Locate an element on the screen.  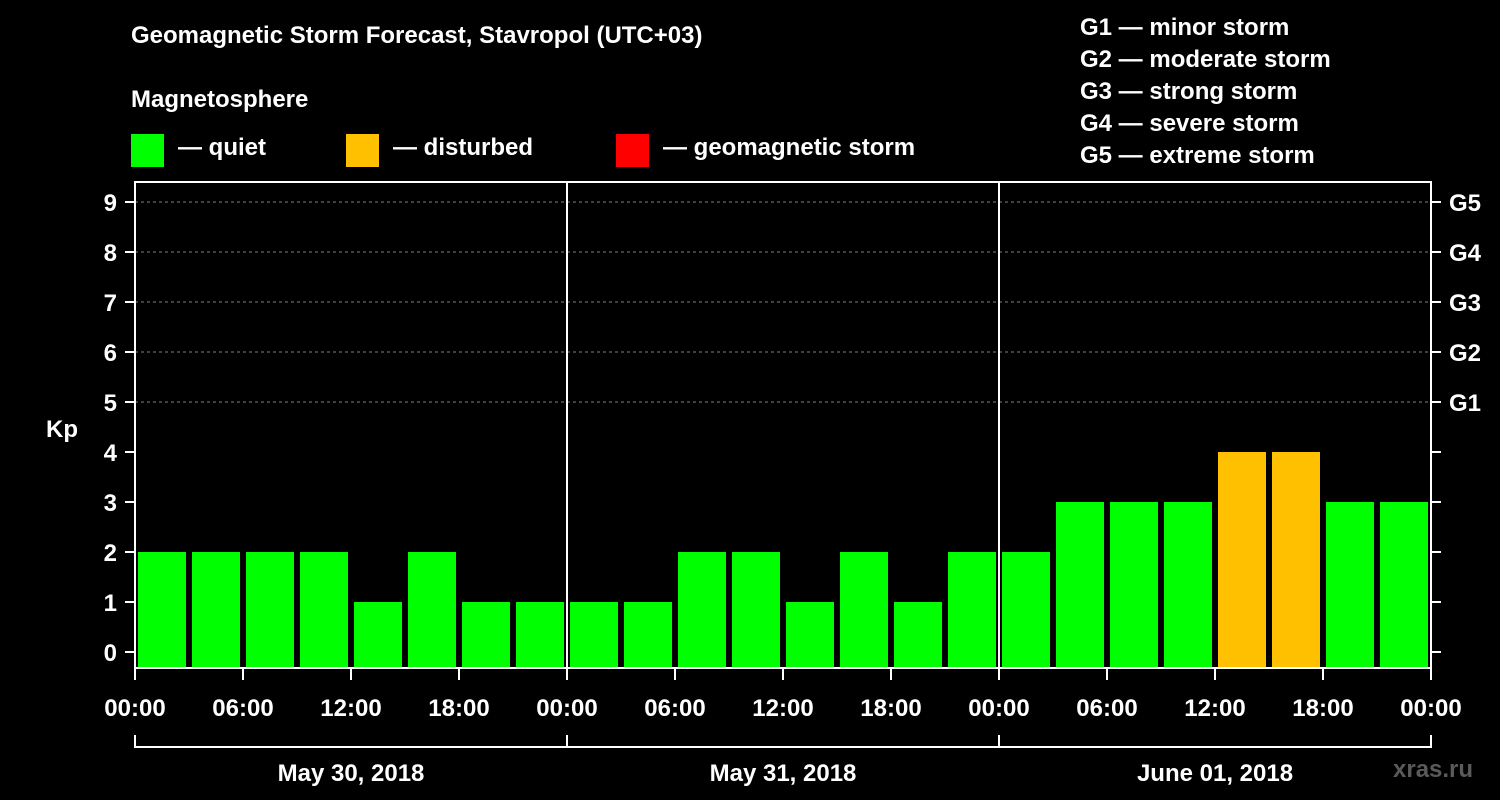
y-tick-label: 7 is located at coordinates (110, 303).